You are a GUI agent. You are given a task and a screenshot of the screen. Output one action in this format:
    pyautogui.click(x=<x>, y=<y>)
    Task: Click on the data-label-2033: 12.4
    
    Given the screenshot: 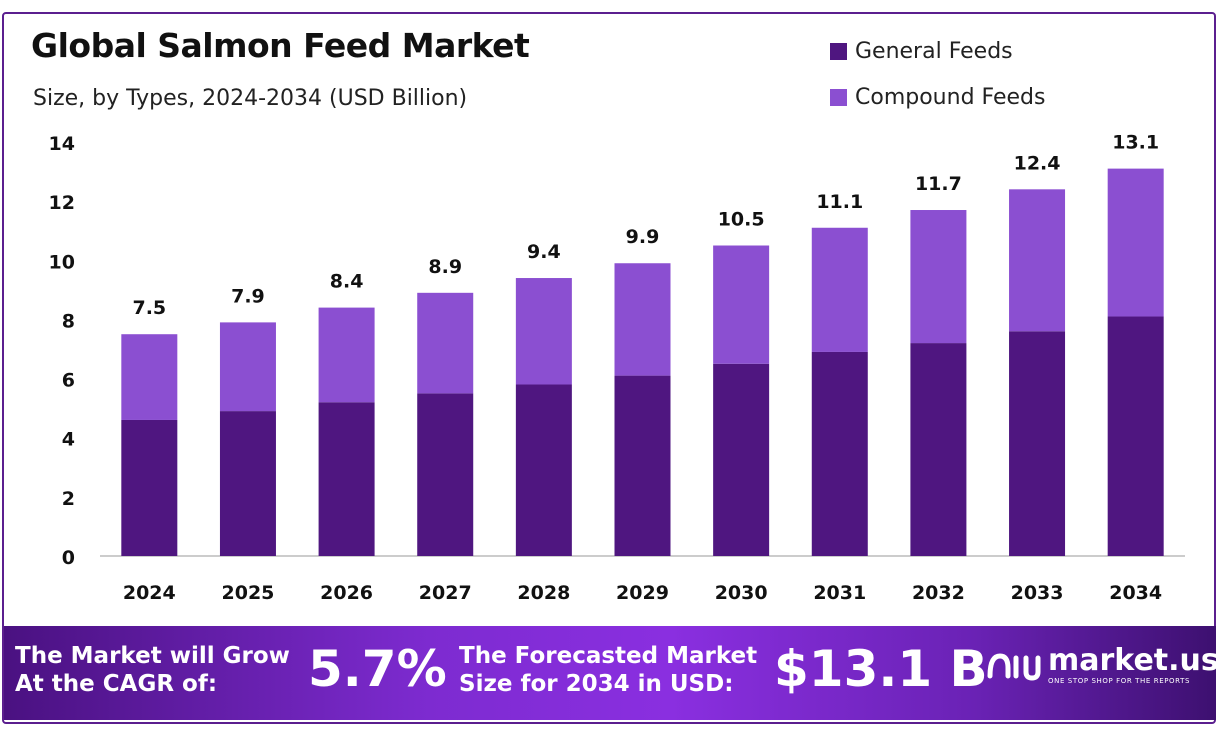 What is the action you would take?
    pyautogui.click(x=1037, y=163)
    